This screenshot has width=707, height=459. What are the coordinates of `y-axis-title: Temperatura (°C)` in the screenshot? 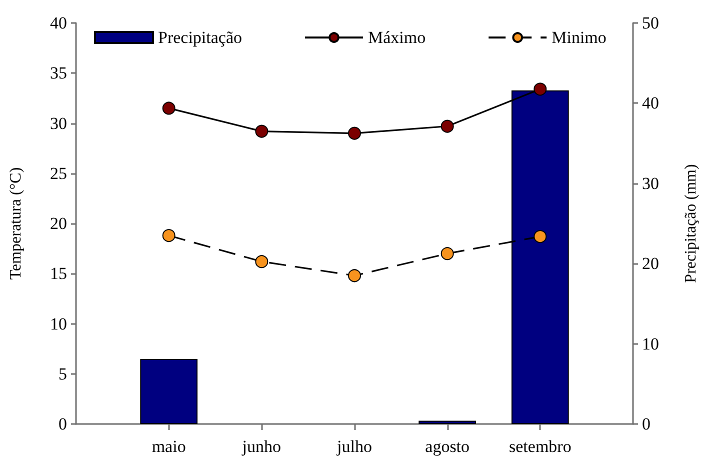 It's located at (16, 223).